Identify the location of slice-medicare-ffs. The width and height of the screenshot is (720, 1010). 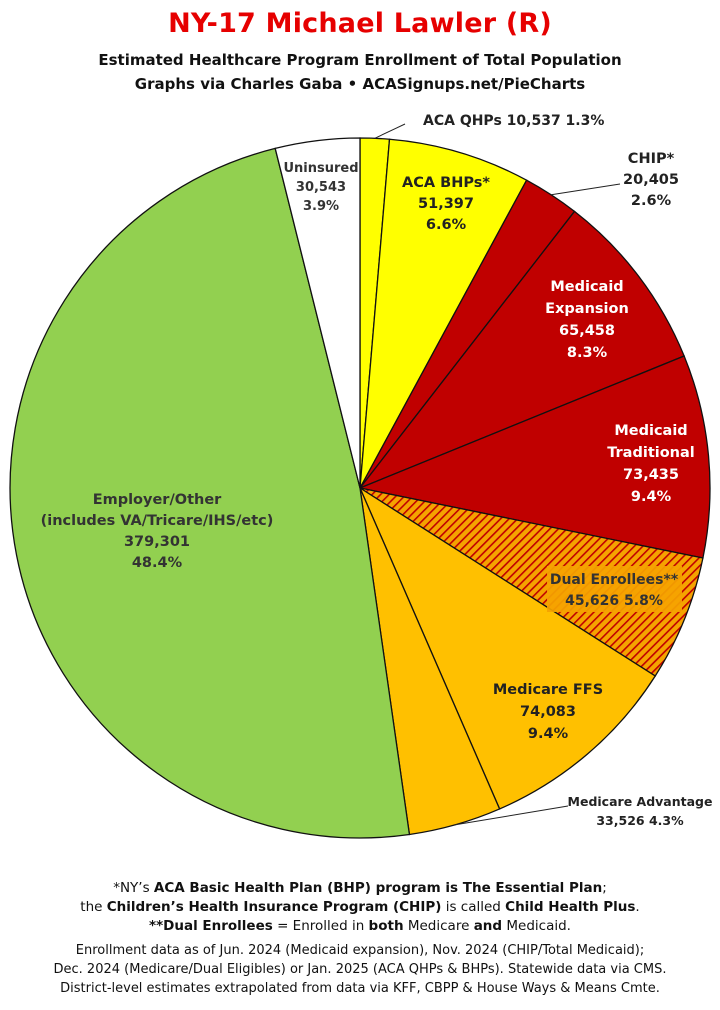
(507, 648).